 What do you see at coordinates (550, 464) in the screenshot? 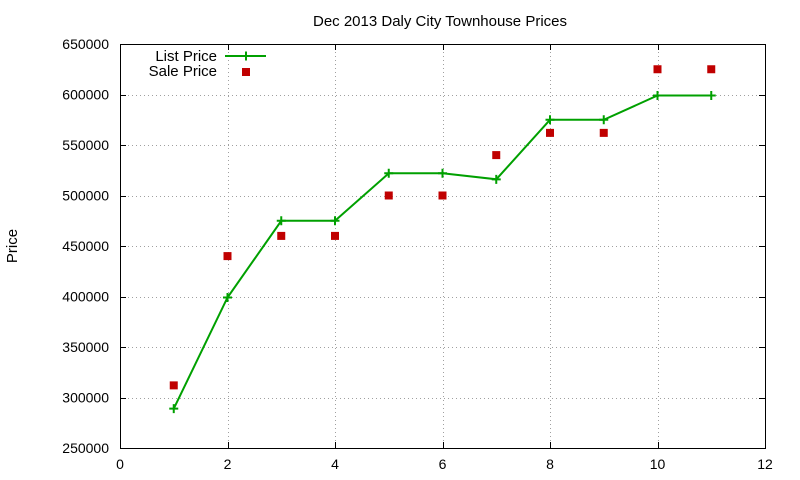
I see `x-tick-label: 8` at bounding box center [550, 464].